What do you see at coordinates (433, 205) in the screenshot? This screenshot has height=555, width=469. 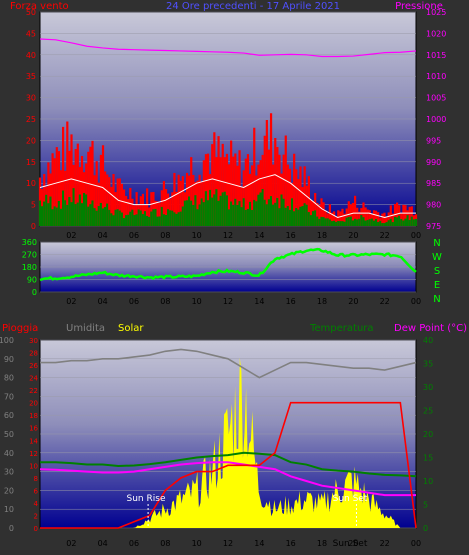 I see `pressure-tick-label: 980` at bounding box center [433, 205].